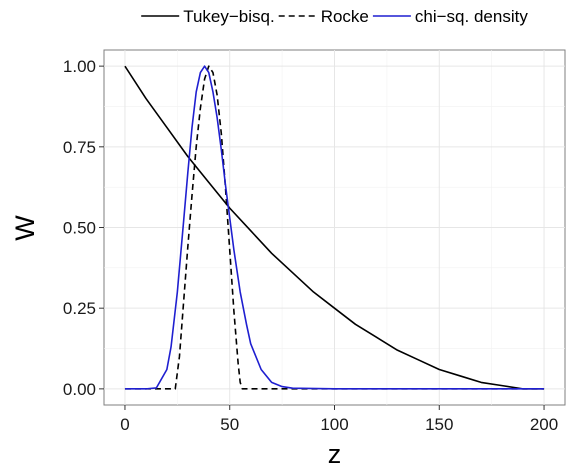  I want to click on x-tick-label: 50, so click(229, 424).